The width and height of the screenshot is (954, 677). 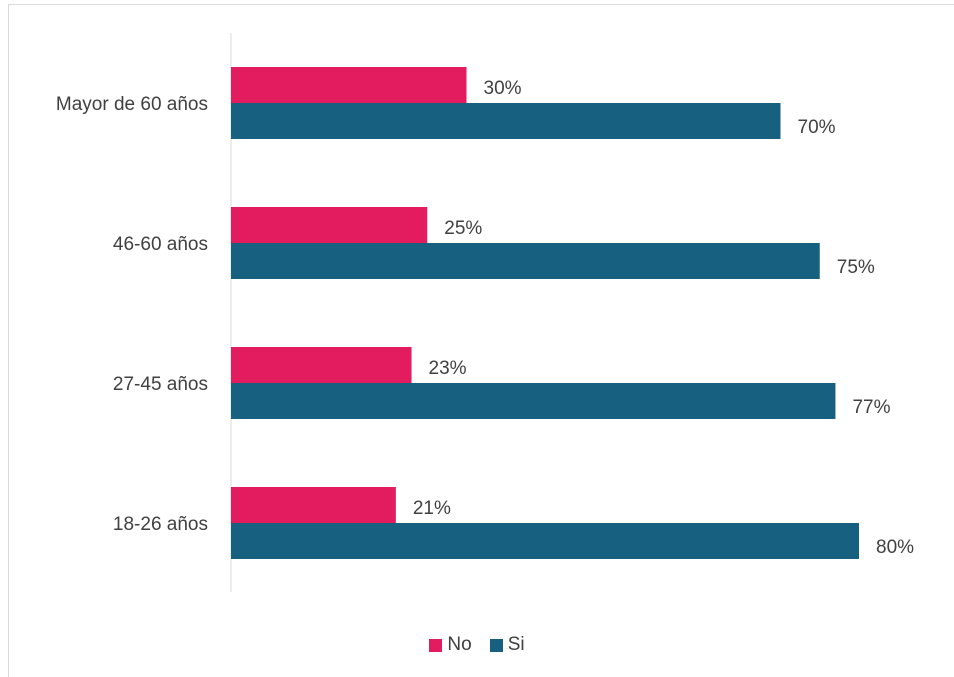 What do you see at coordinates (432, 508) in the screenshot?
I see `data-label-no: 21%` at bounding box center [432, 508].